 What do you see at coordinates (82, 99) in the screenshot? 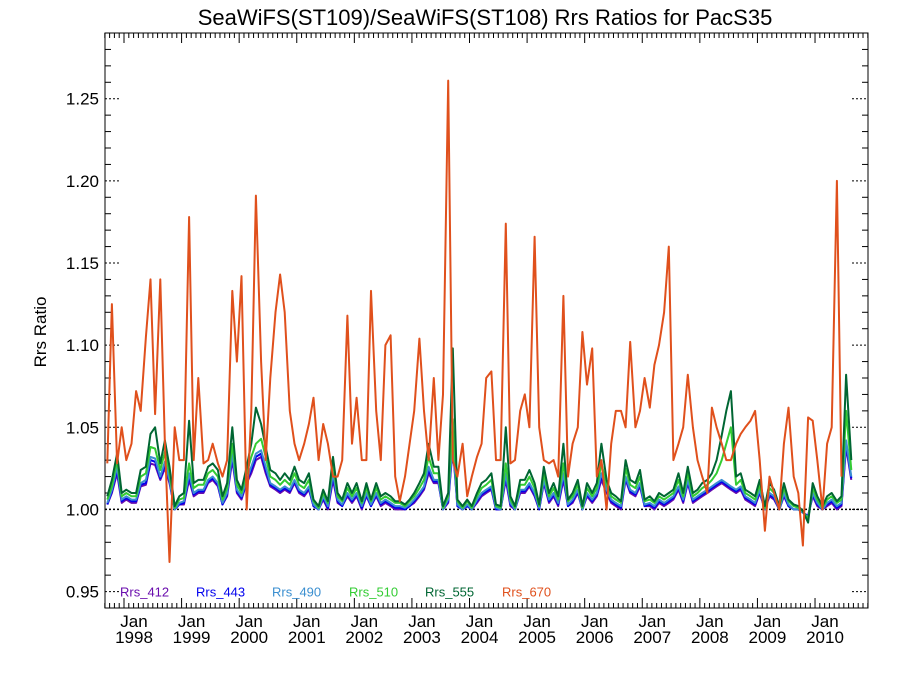
I see `y-tick-label: 1.25` at bounding box center [82, 99].